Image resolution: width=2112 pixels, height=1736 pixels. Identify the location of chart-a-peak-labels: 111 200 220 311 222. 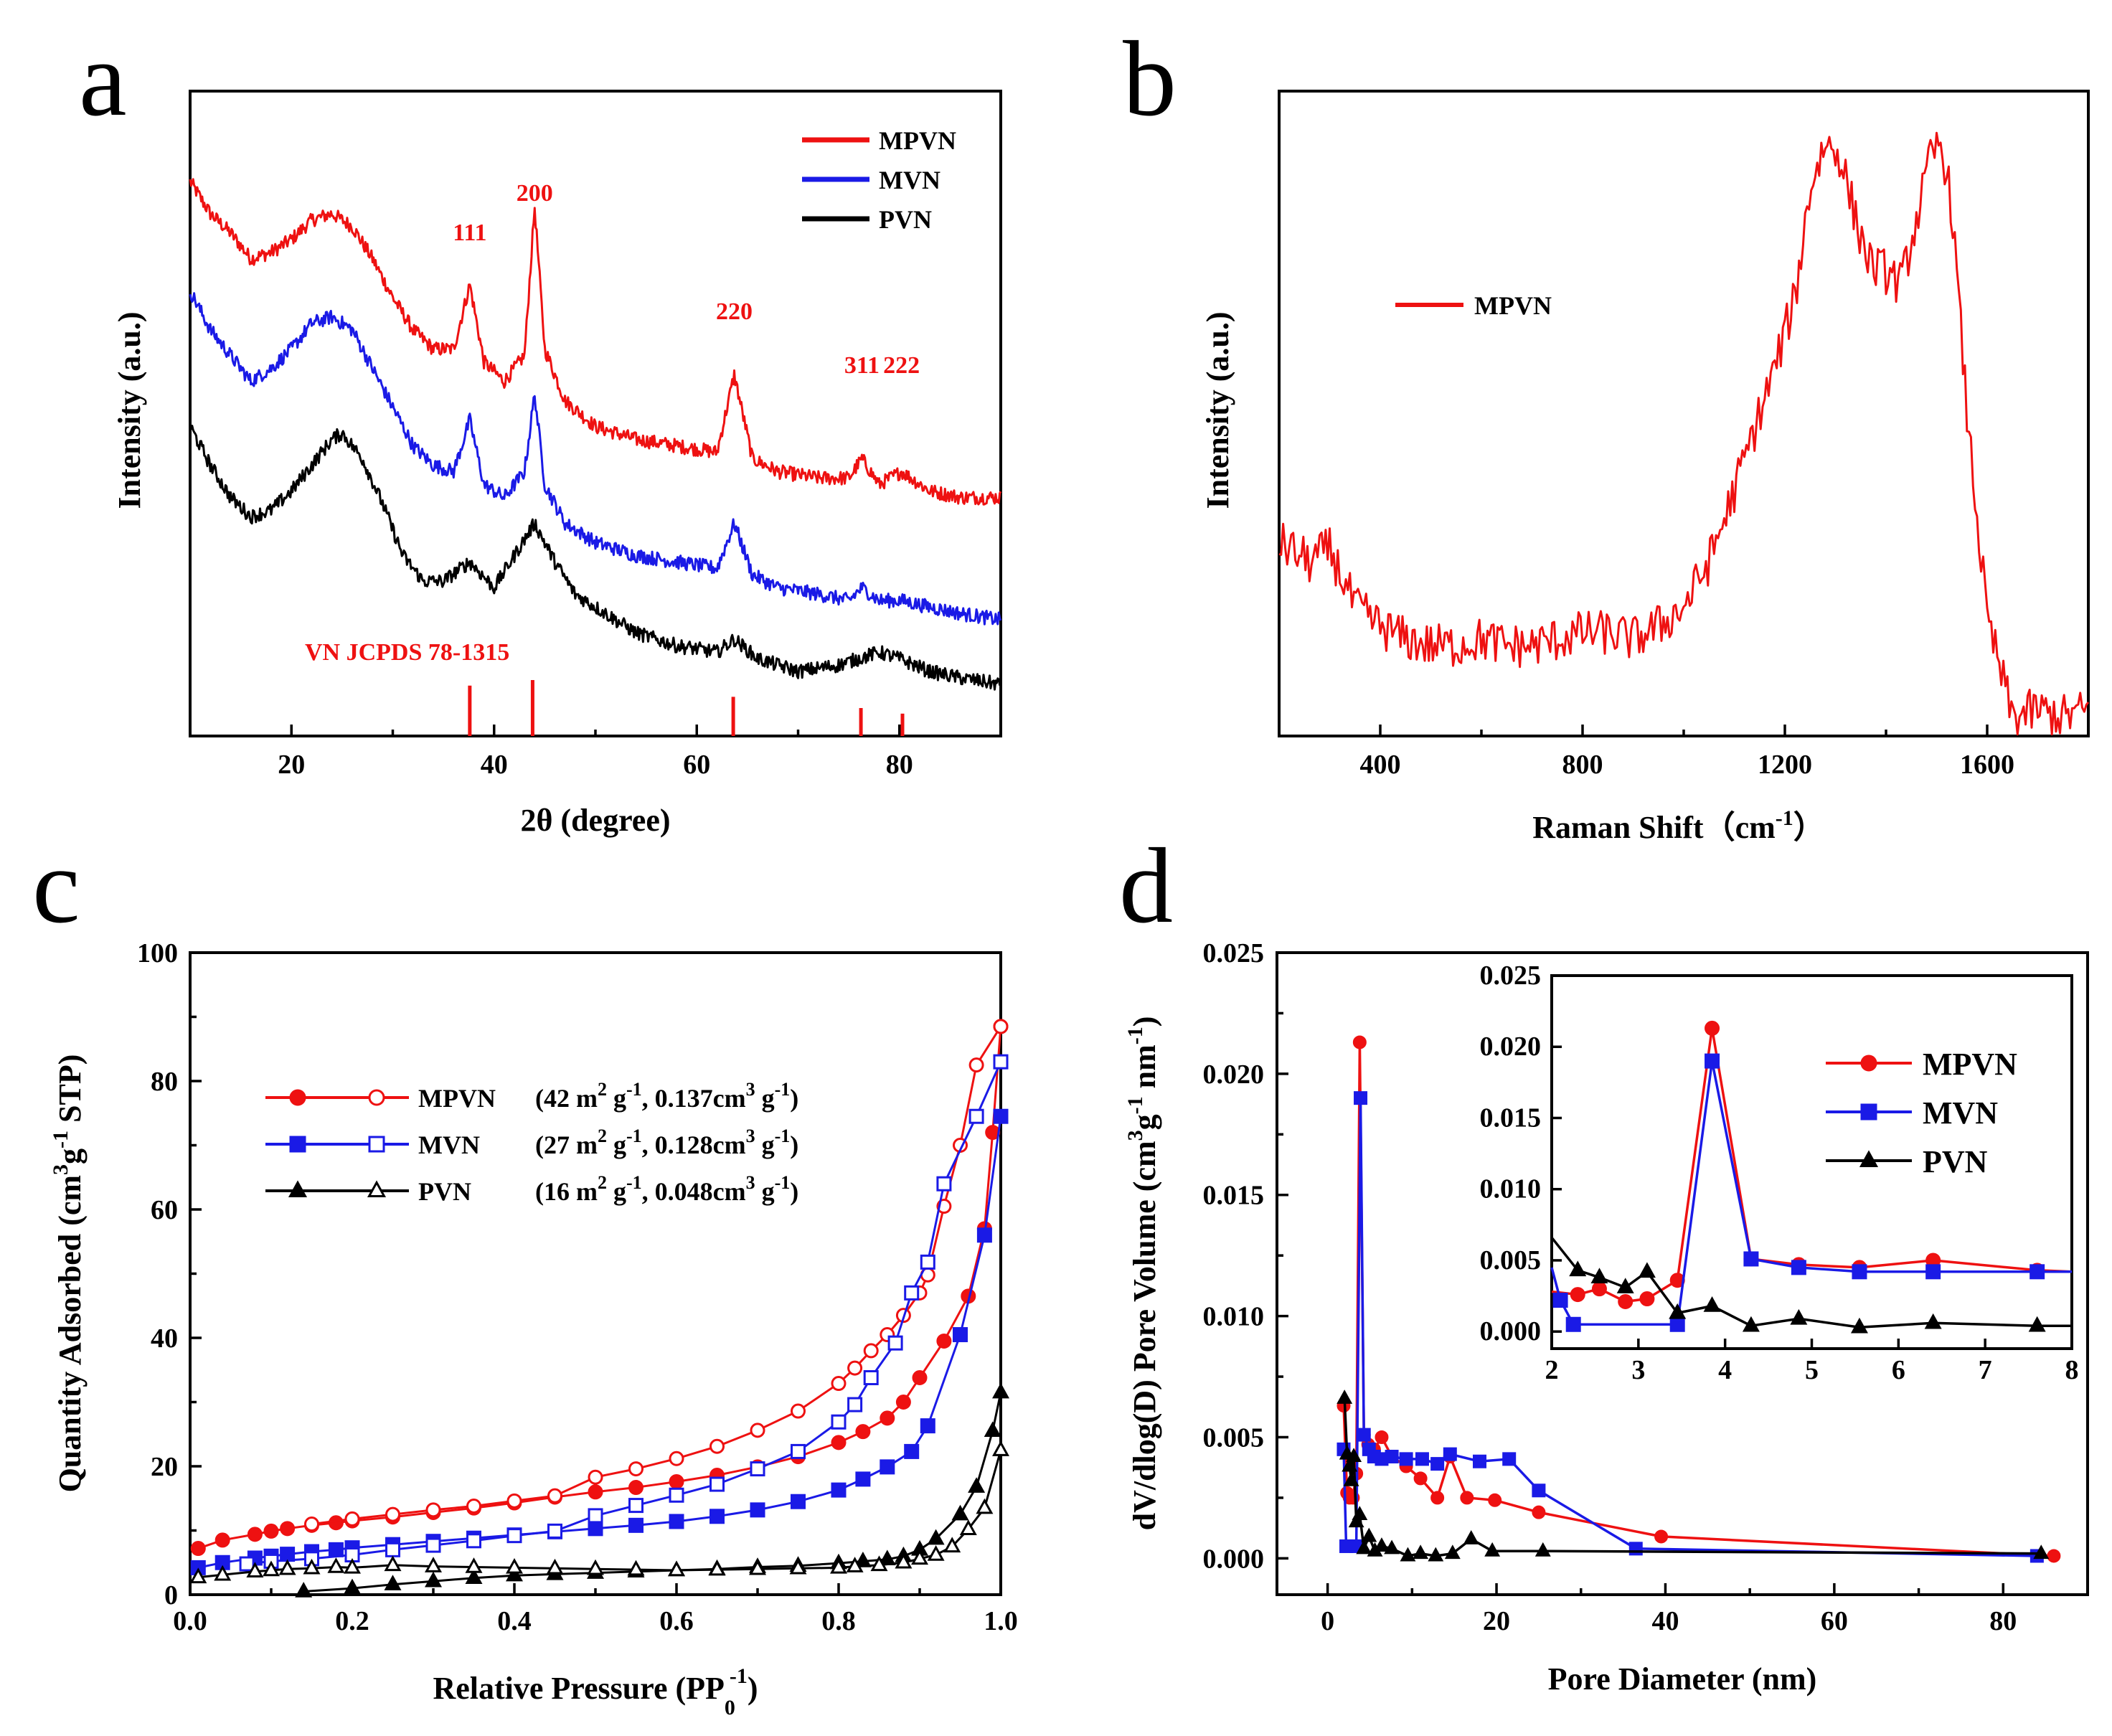
(686, 279).